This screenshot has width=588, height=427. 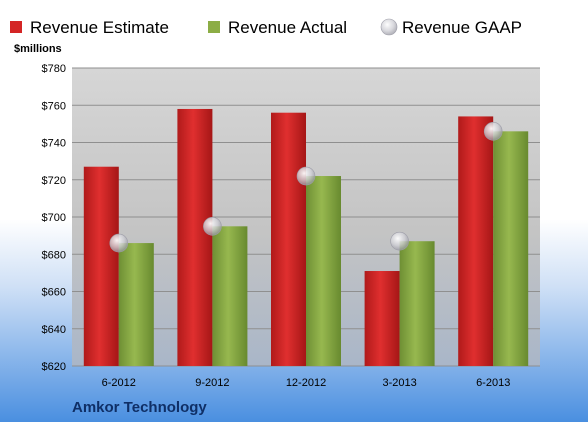 What do you see at coordinates (139, 407) in the screenshot?
I see `company-name: Amkor Technology` at bounding box center [139, 407].